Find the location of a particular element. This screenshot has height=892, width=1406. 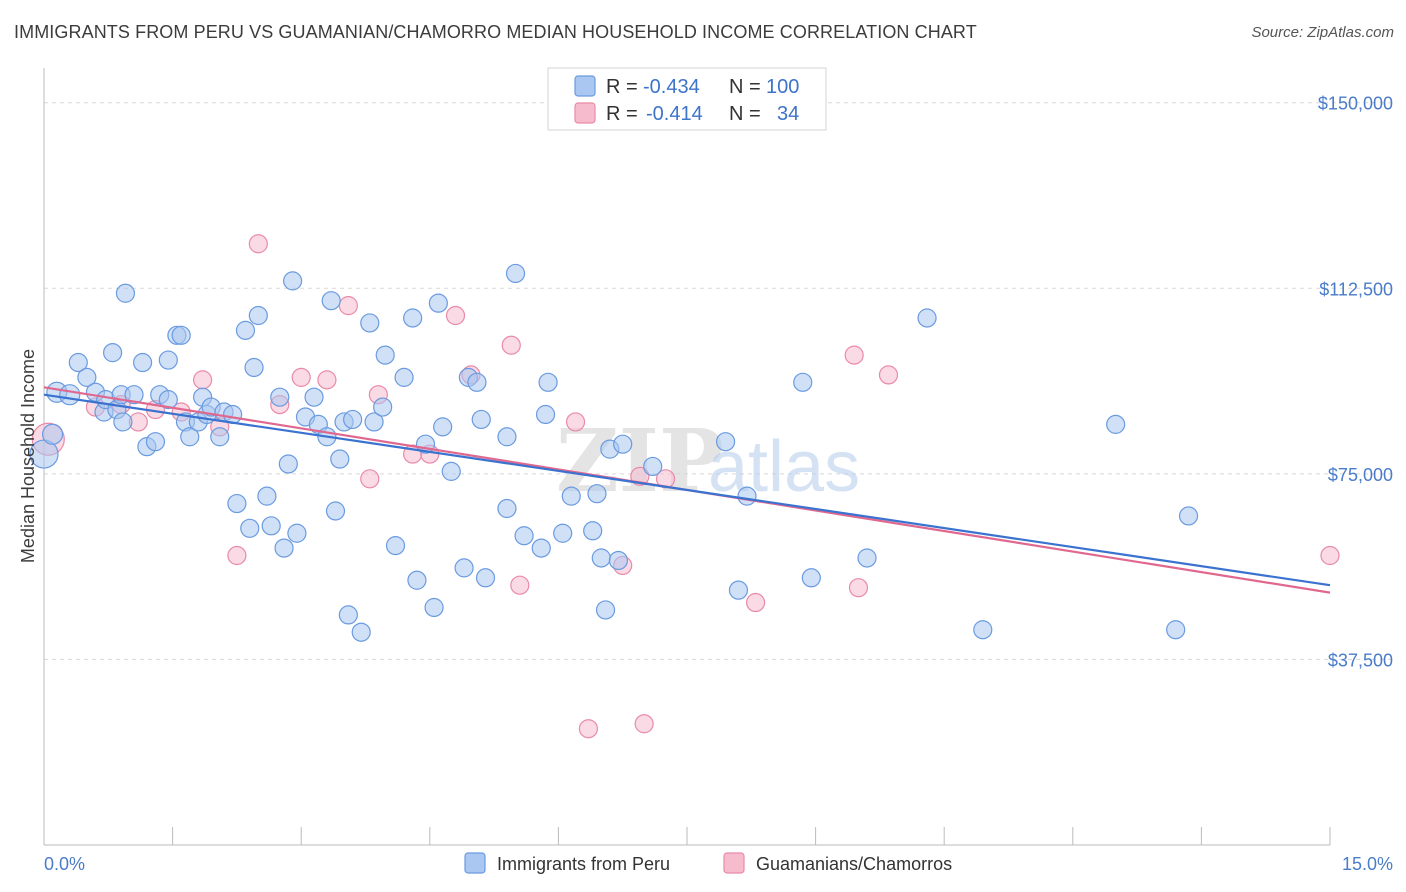

y-tick-label-0: $37,500 is located at coordinates (1360, 660).